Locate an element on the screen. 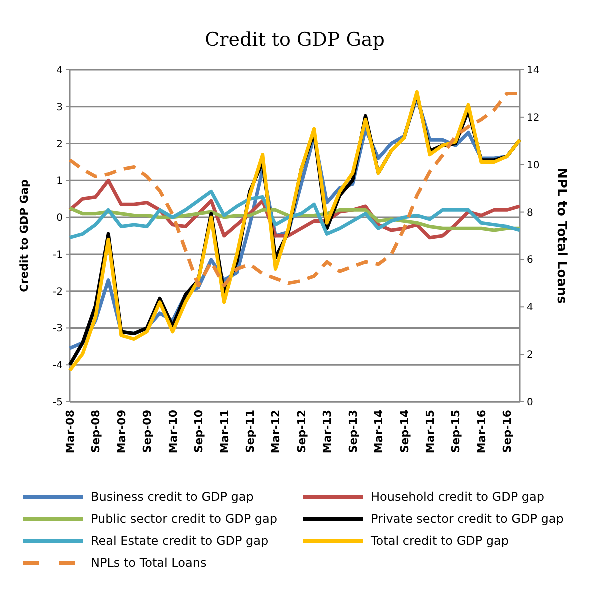  x-tick-label: Sep-09 is located at coordinates (147, 432).